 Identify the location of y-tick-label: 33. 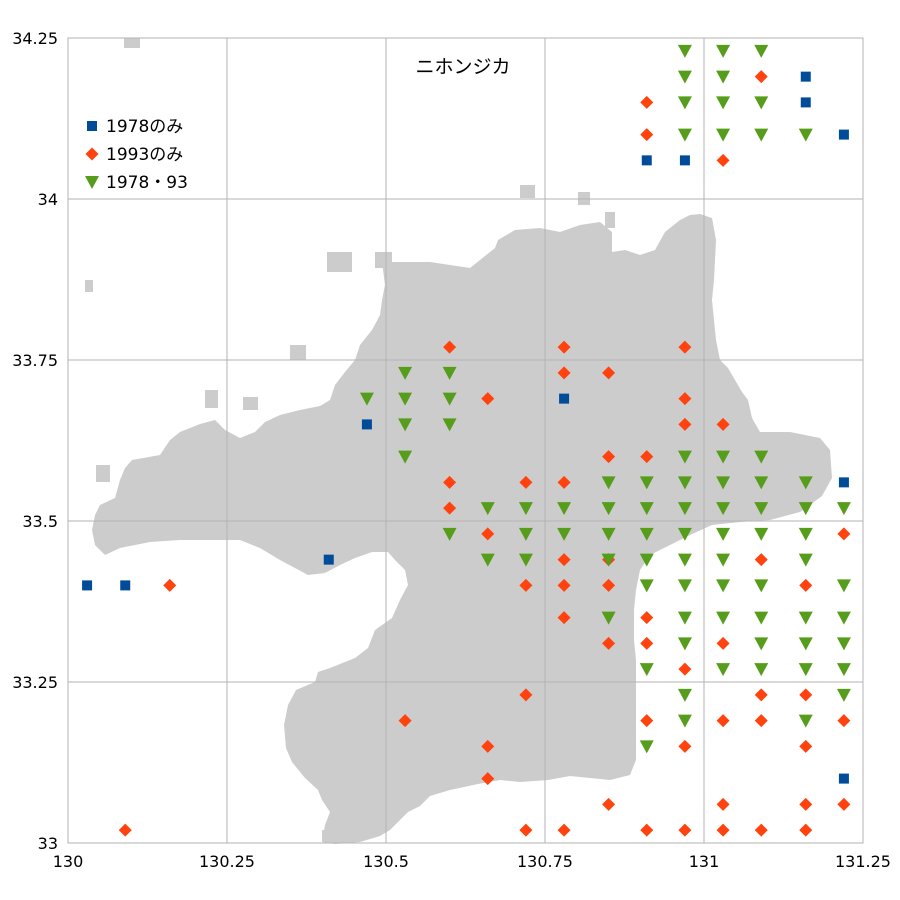
(48, 843).